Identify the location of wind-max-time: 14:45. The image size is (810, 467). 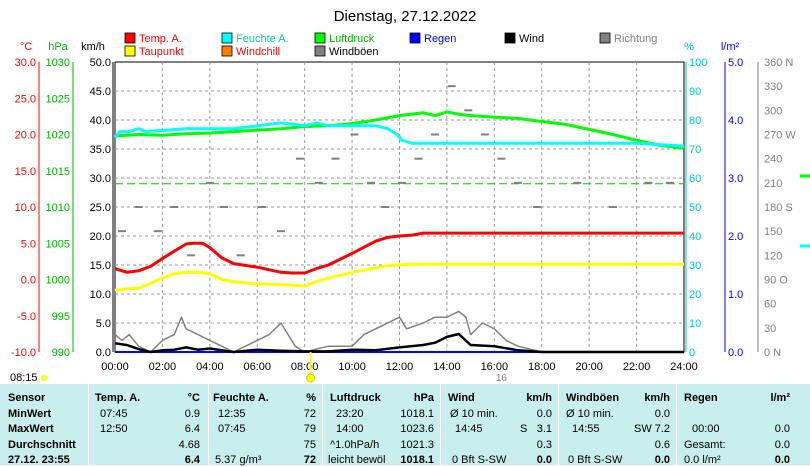
(469, 429).